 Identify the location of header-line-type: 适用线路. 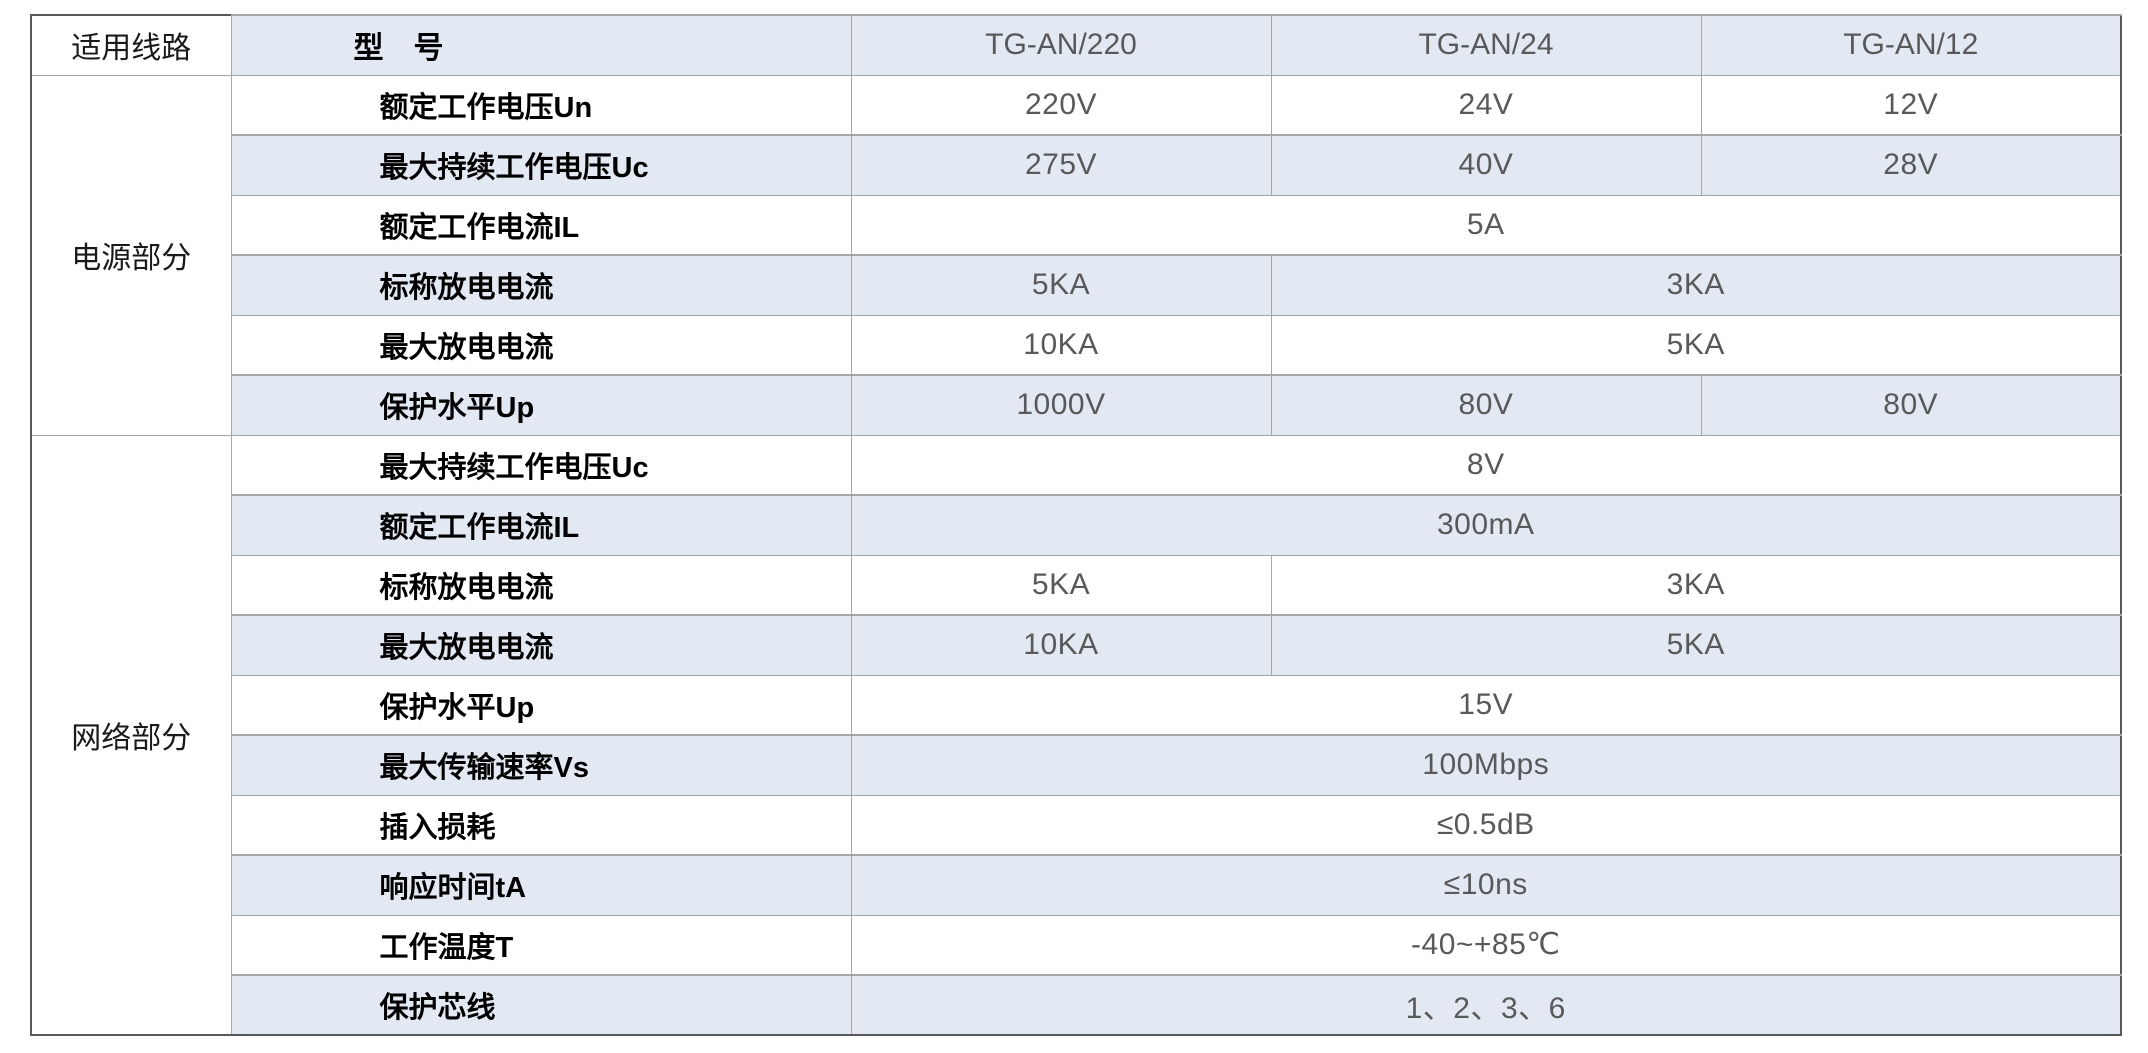
(131, 45).